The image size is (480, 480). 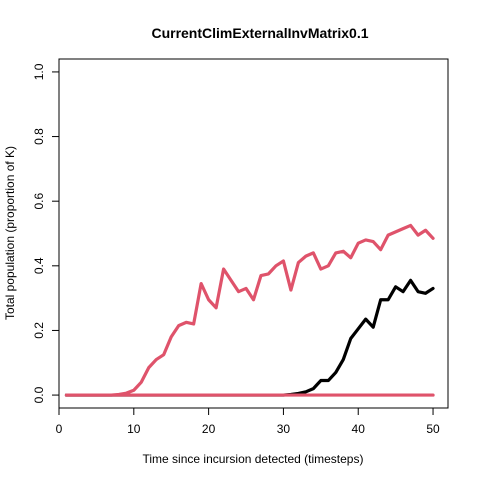 I want to click on y-axis: 0.0 0.2 0.4 0.6 0.8 1.0, so click(x=45, y=233).